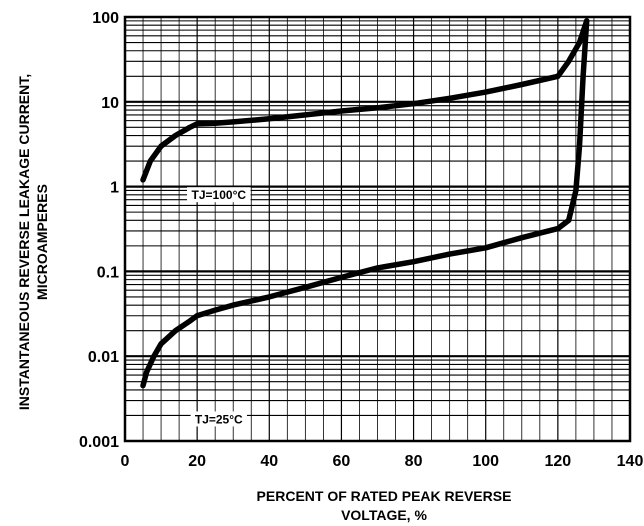 Image resolution: width=644 pixels, height=526 pixels. What do you see at coordinates (384, 496) in the screenshot?
I see `x-axis-label-line-1: PERCENT OF RATED PEAK REVERSE` at bounding box center [384, 496].